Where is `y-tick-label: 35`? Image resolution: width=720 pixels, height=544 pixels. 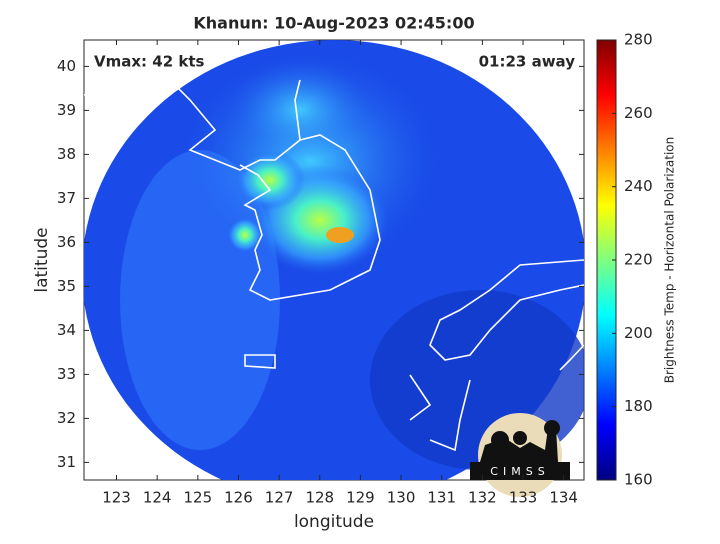 y-tick-label: 35 is located at coordinates (66, 286).